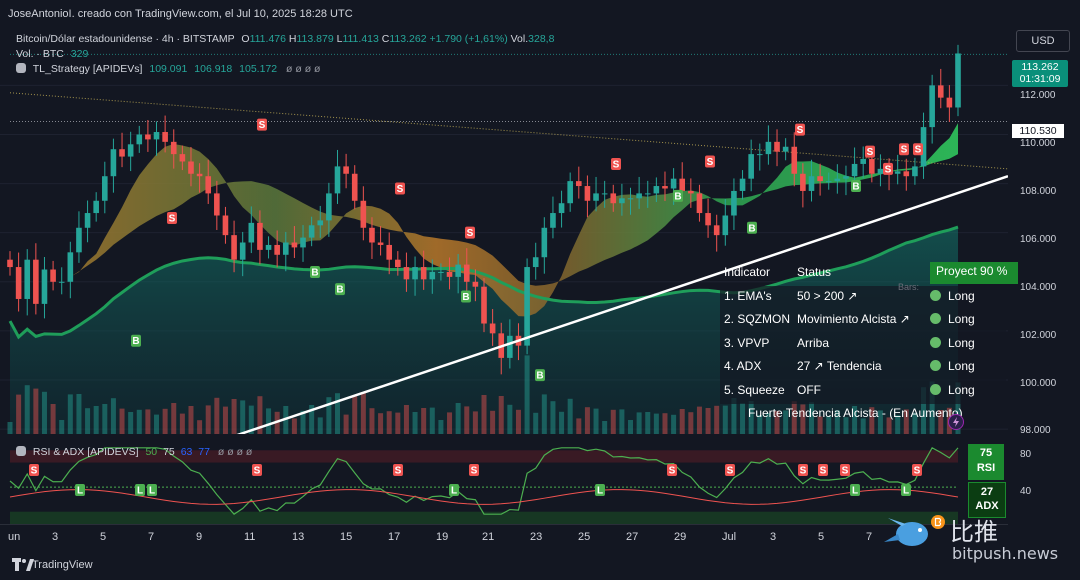 This screenshot has height=580, width=1080. What do you see at coordinates (134, 452) in the screenshot?
I see `rsi-legend: RSI & ADX [APIDEVS] 50 75 63 77 ø ø ø ø` at bounding box center [134, 452].